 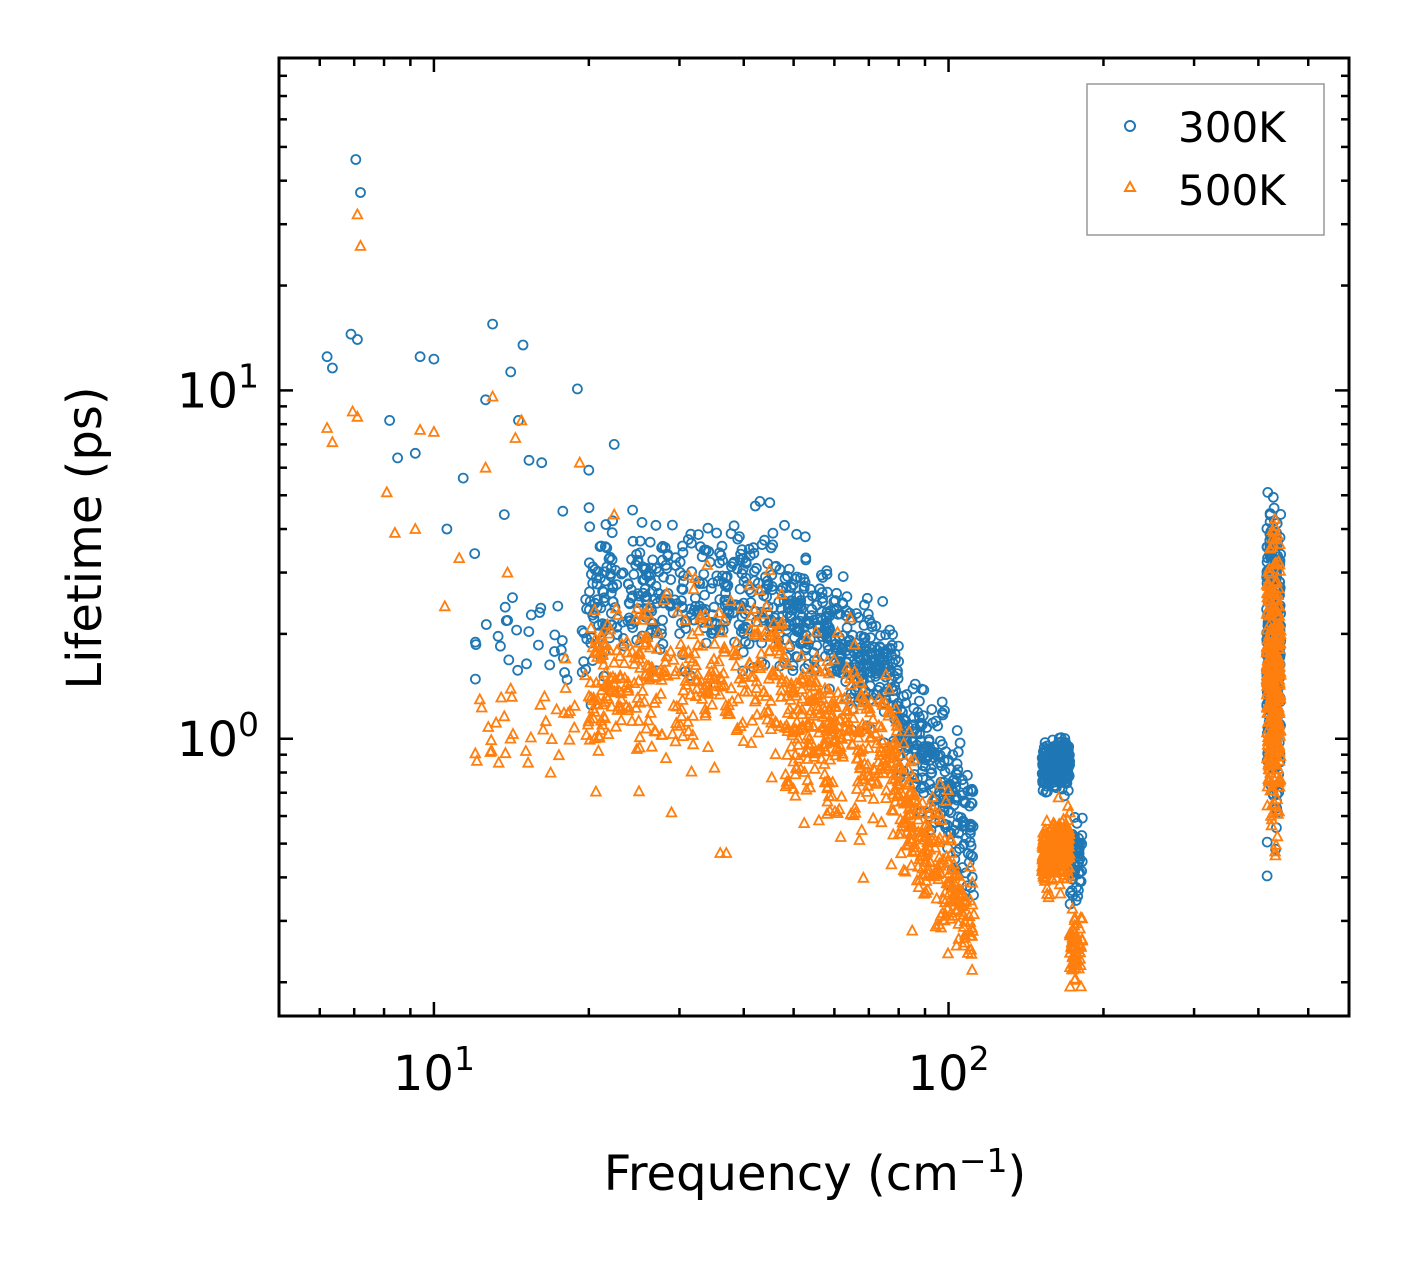 I want to click on legend: 300K 500K, so click(x=1205, y=159).